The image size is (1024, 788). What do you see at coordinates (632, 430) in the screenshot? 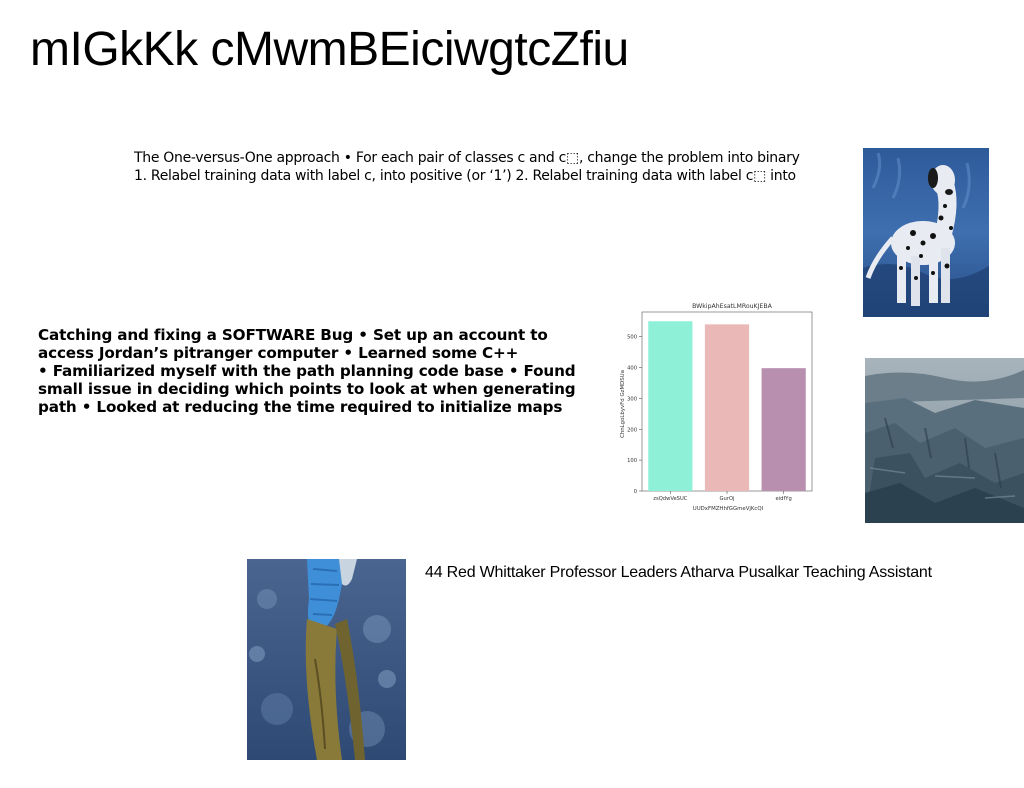
I see `y-tick-label: 200` at bounding box center [632, 430].